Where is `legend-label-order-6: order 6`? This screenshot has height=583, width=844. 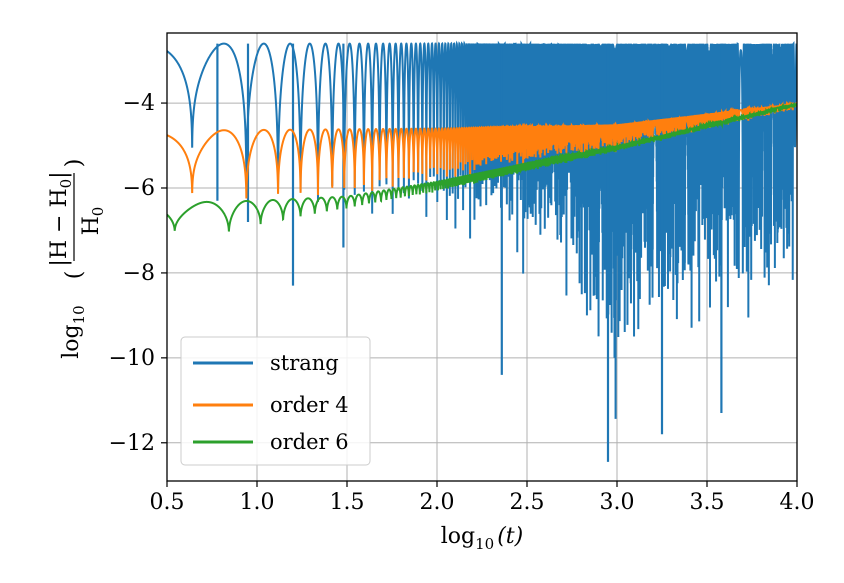 legend-label-order-6: order 6 is located at coordinates (309, 442).